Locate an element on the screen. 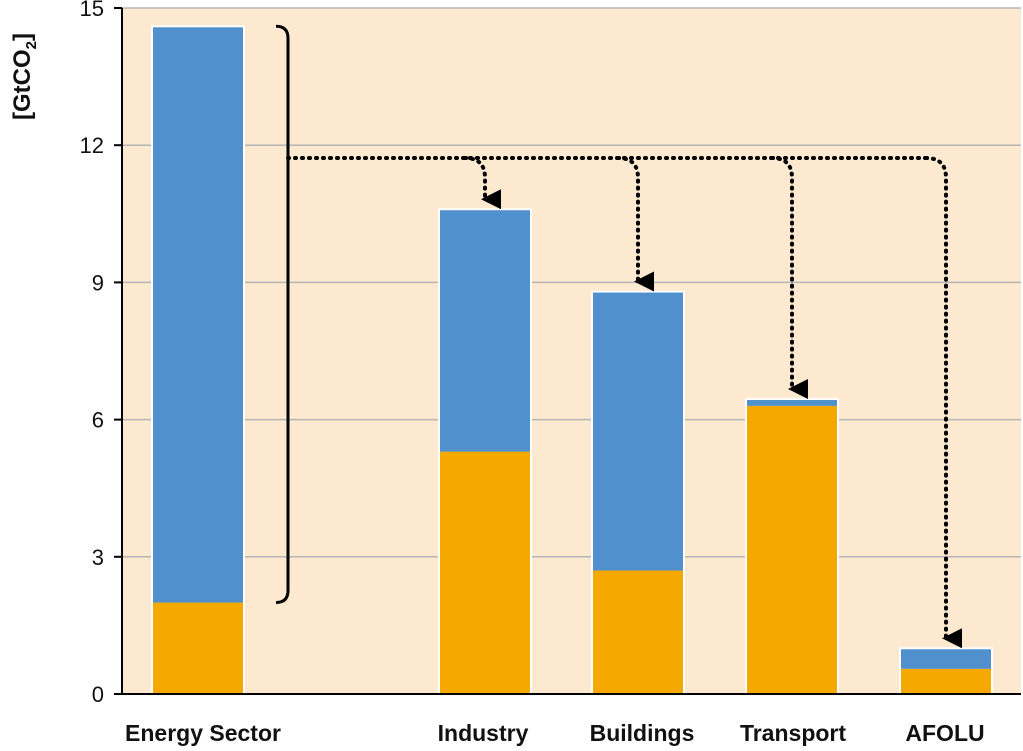 This screenshot has height=751, width=1023. y-tick-label-9: 9 is located at coordinates (98, 282).